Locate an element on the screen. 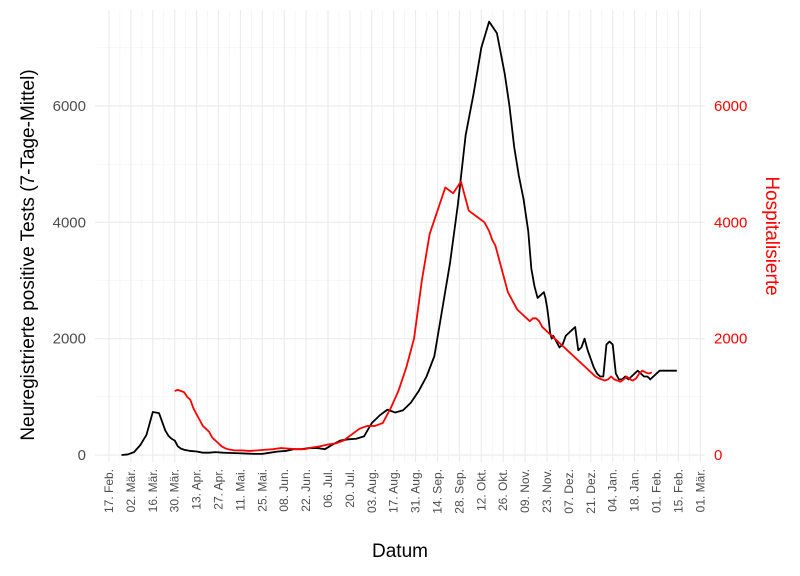  y2-axis-title: Hospitalisierte is located at coordinates (771, 235).